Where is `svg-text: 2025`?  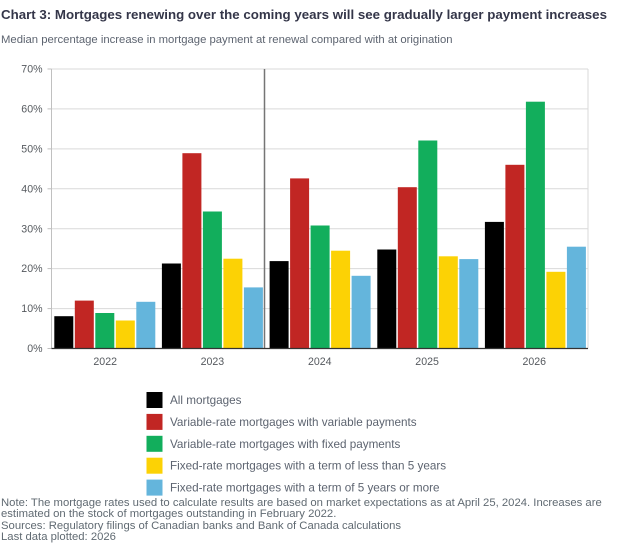
svg-text: 2025 is located at coordinates (427, 362).